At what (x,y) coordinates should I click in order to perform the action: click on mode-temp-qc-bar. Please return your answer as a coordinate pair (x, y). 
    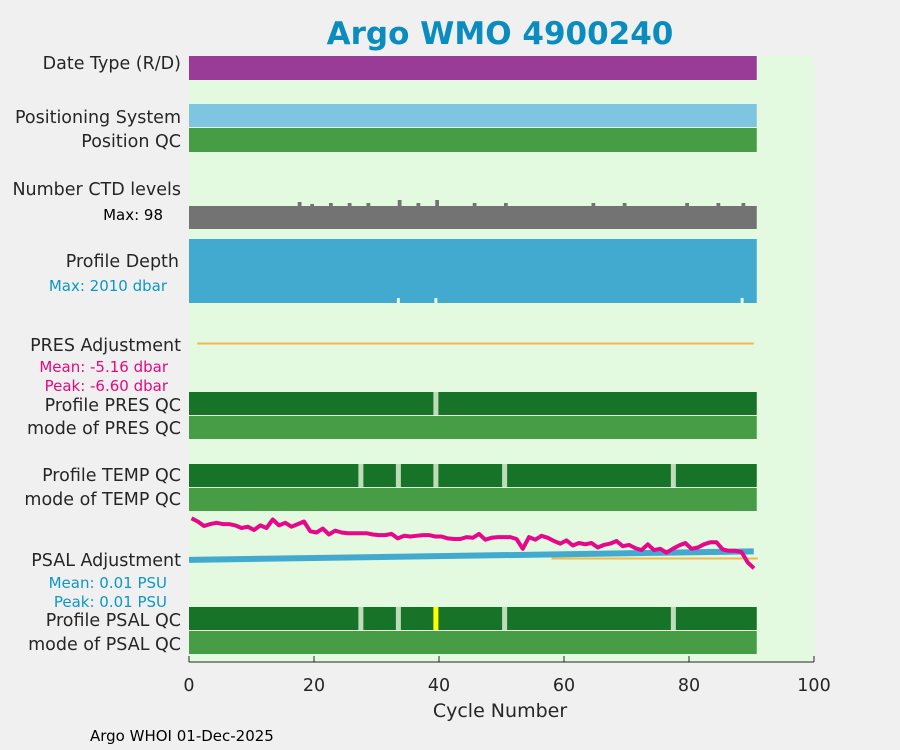
    Looking at the image, I should click on (473, 499).